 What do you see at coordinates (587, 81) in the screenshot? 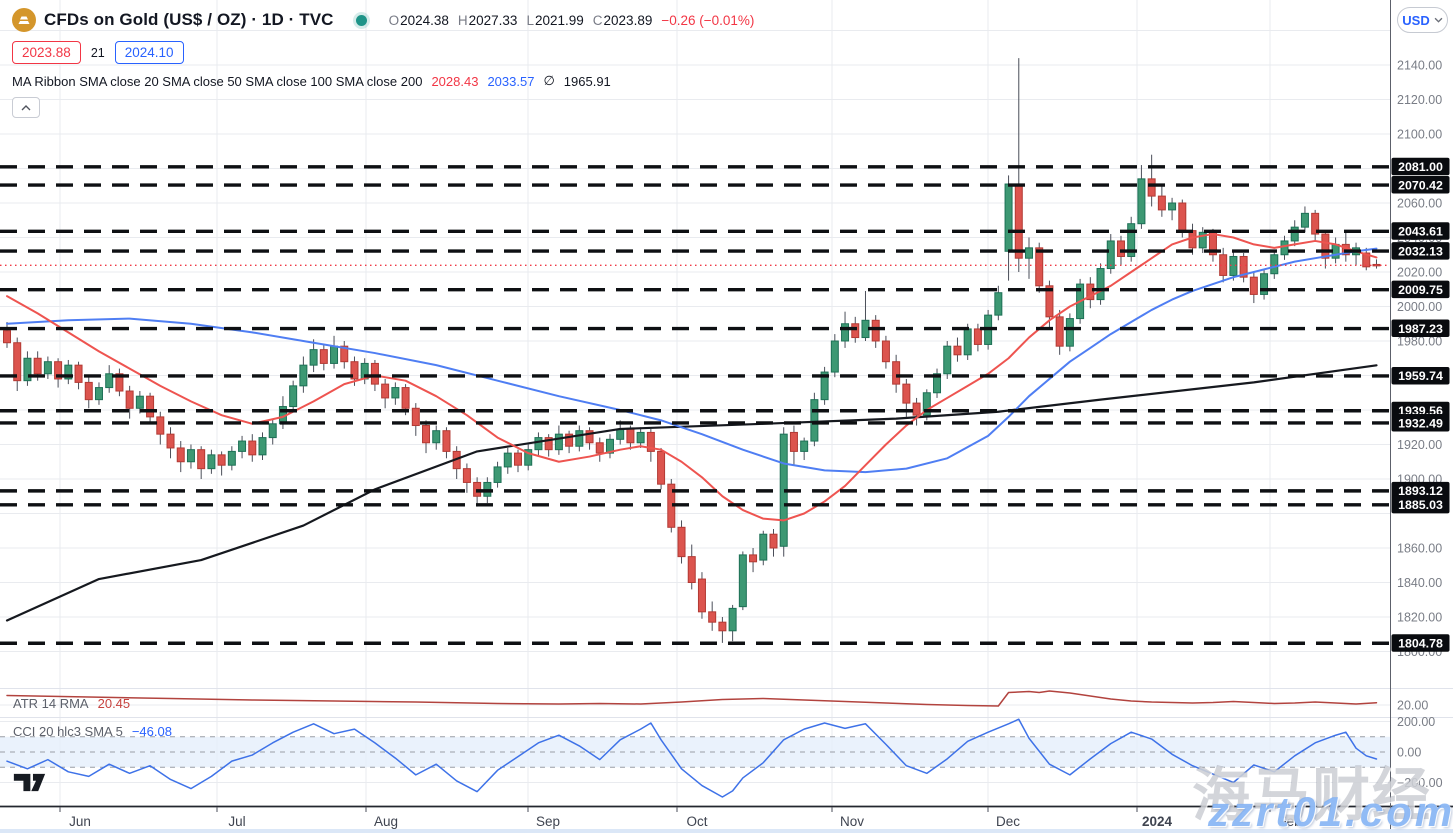
I see `ma-avg-value: 1965.91` at bounding box center [587, 81].